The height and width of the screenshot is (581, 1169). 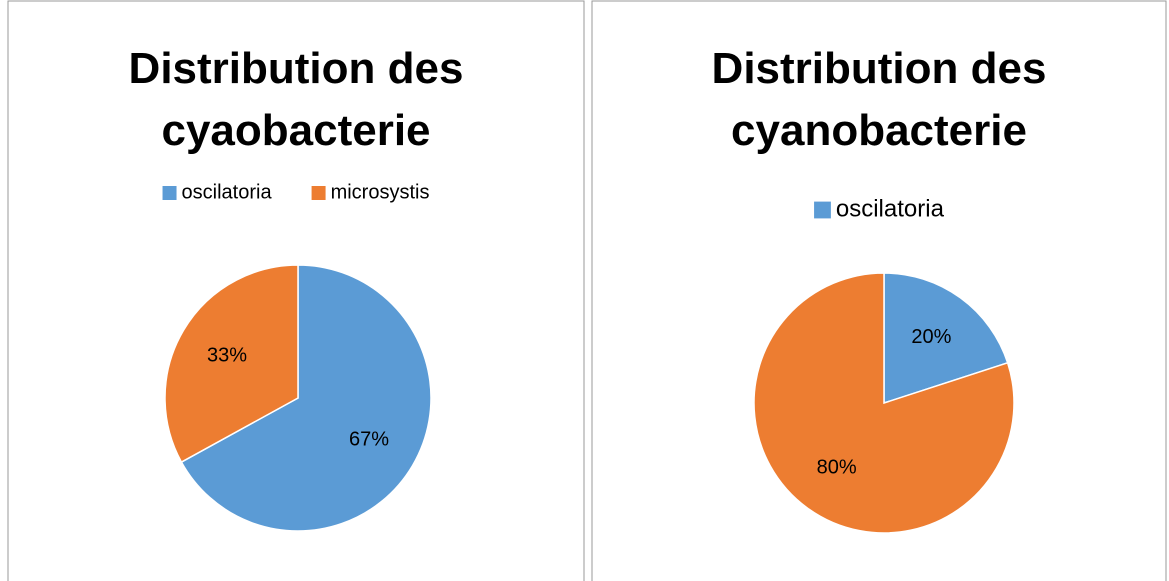 What do you see at coordinates (227, 355) in the screenshot?
I see `data-label: 33%` at bounding box center [227, 355].